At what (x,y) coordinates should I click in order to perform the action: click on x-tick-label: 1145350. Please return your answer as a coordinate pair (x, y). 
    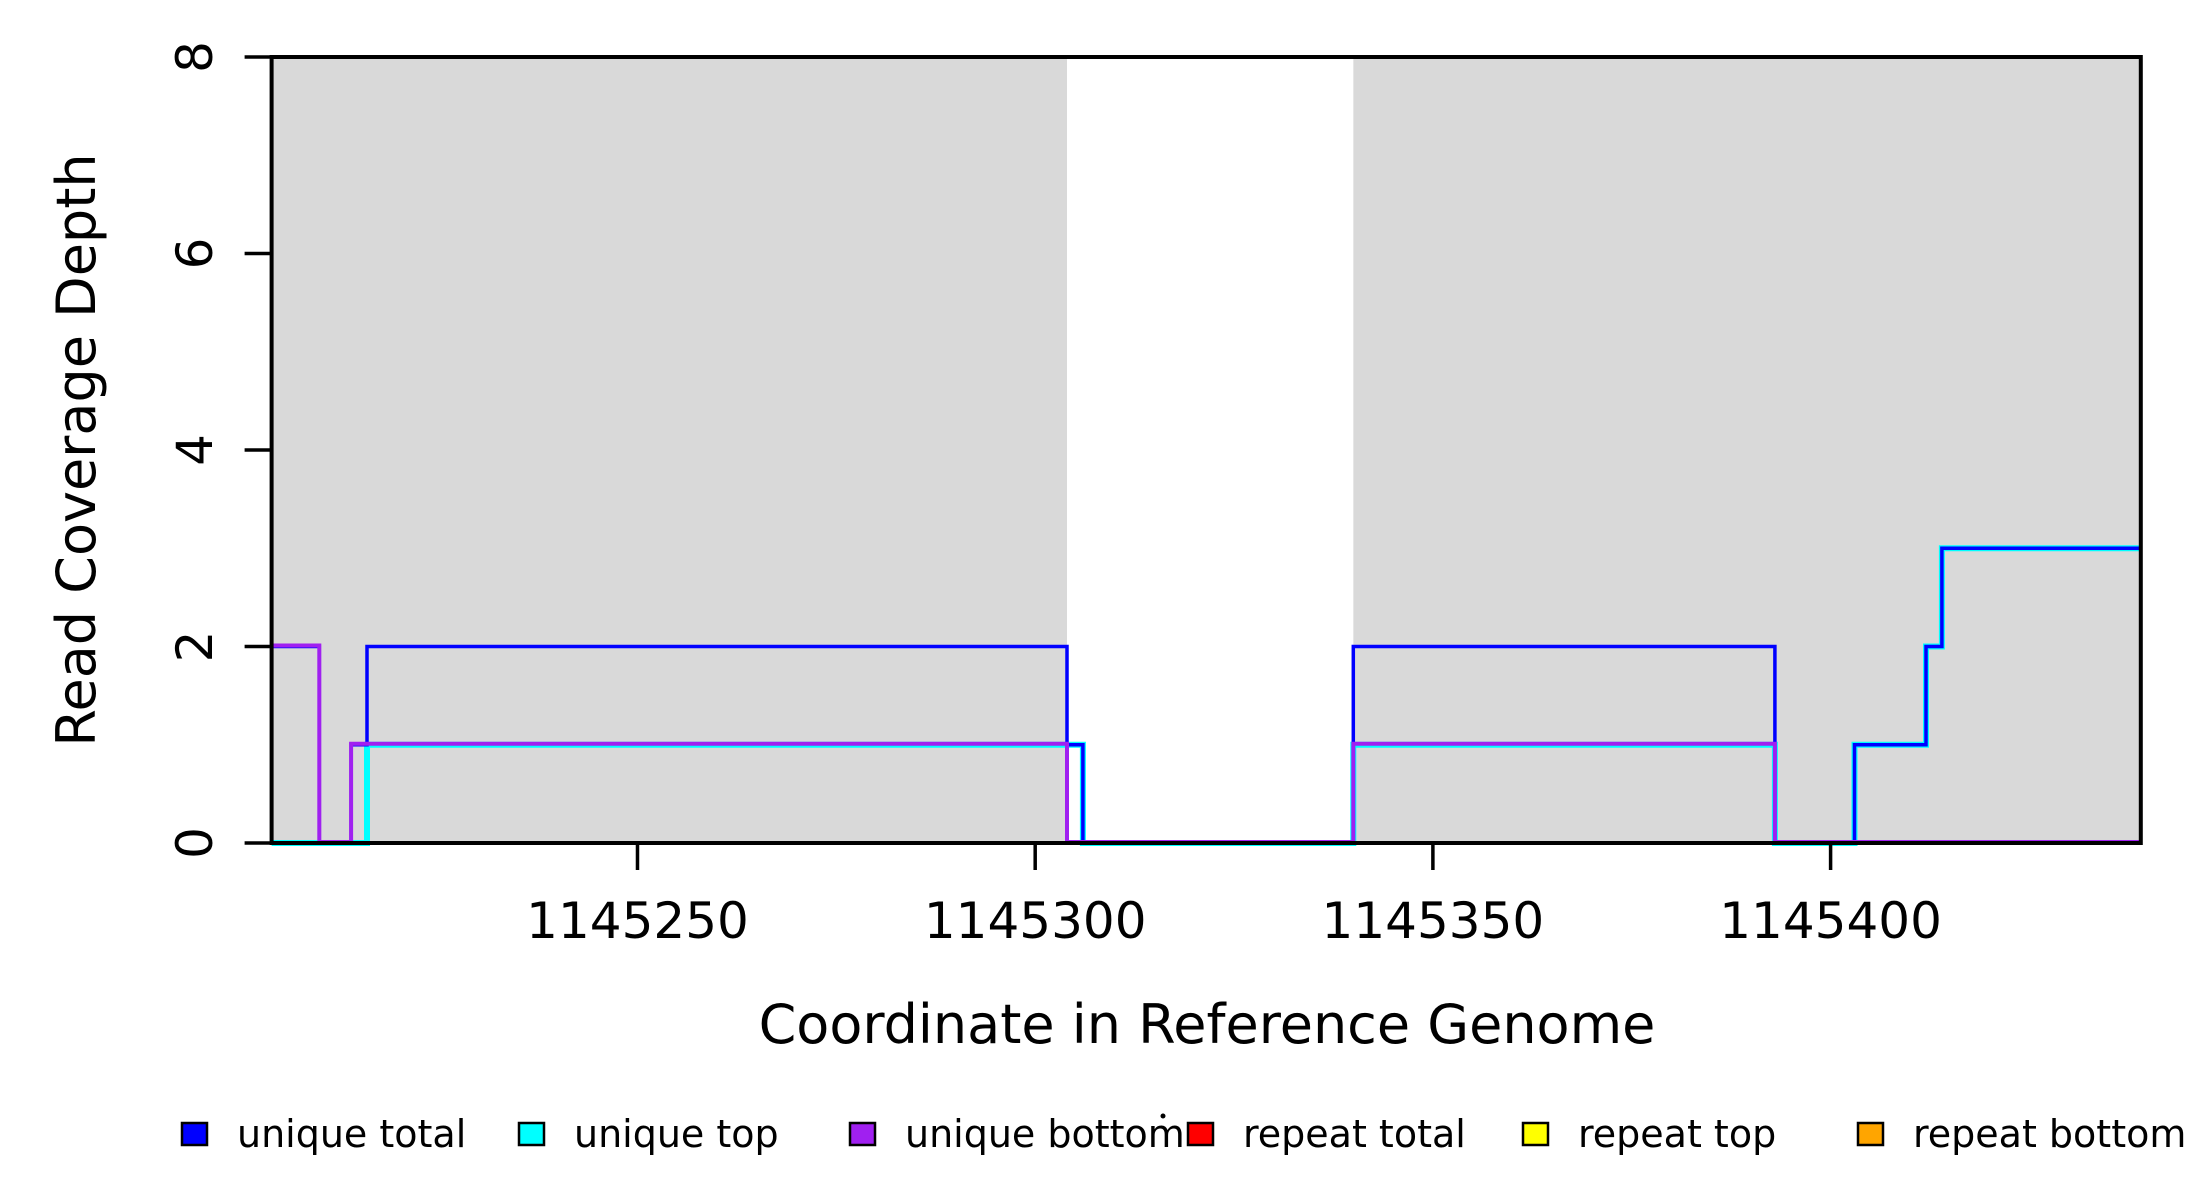
    Looking at the image, I should click on (1433, 921).